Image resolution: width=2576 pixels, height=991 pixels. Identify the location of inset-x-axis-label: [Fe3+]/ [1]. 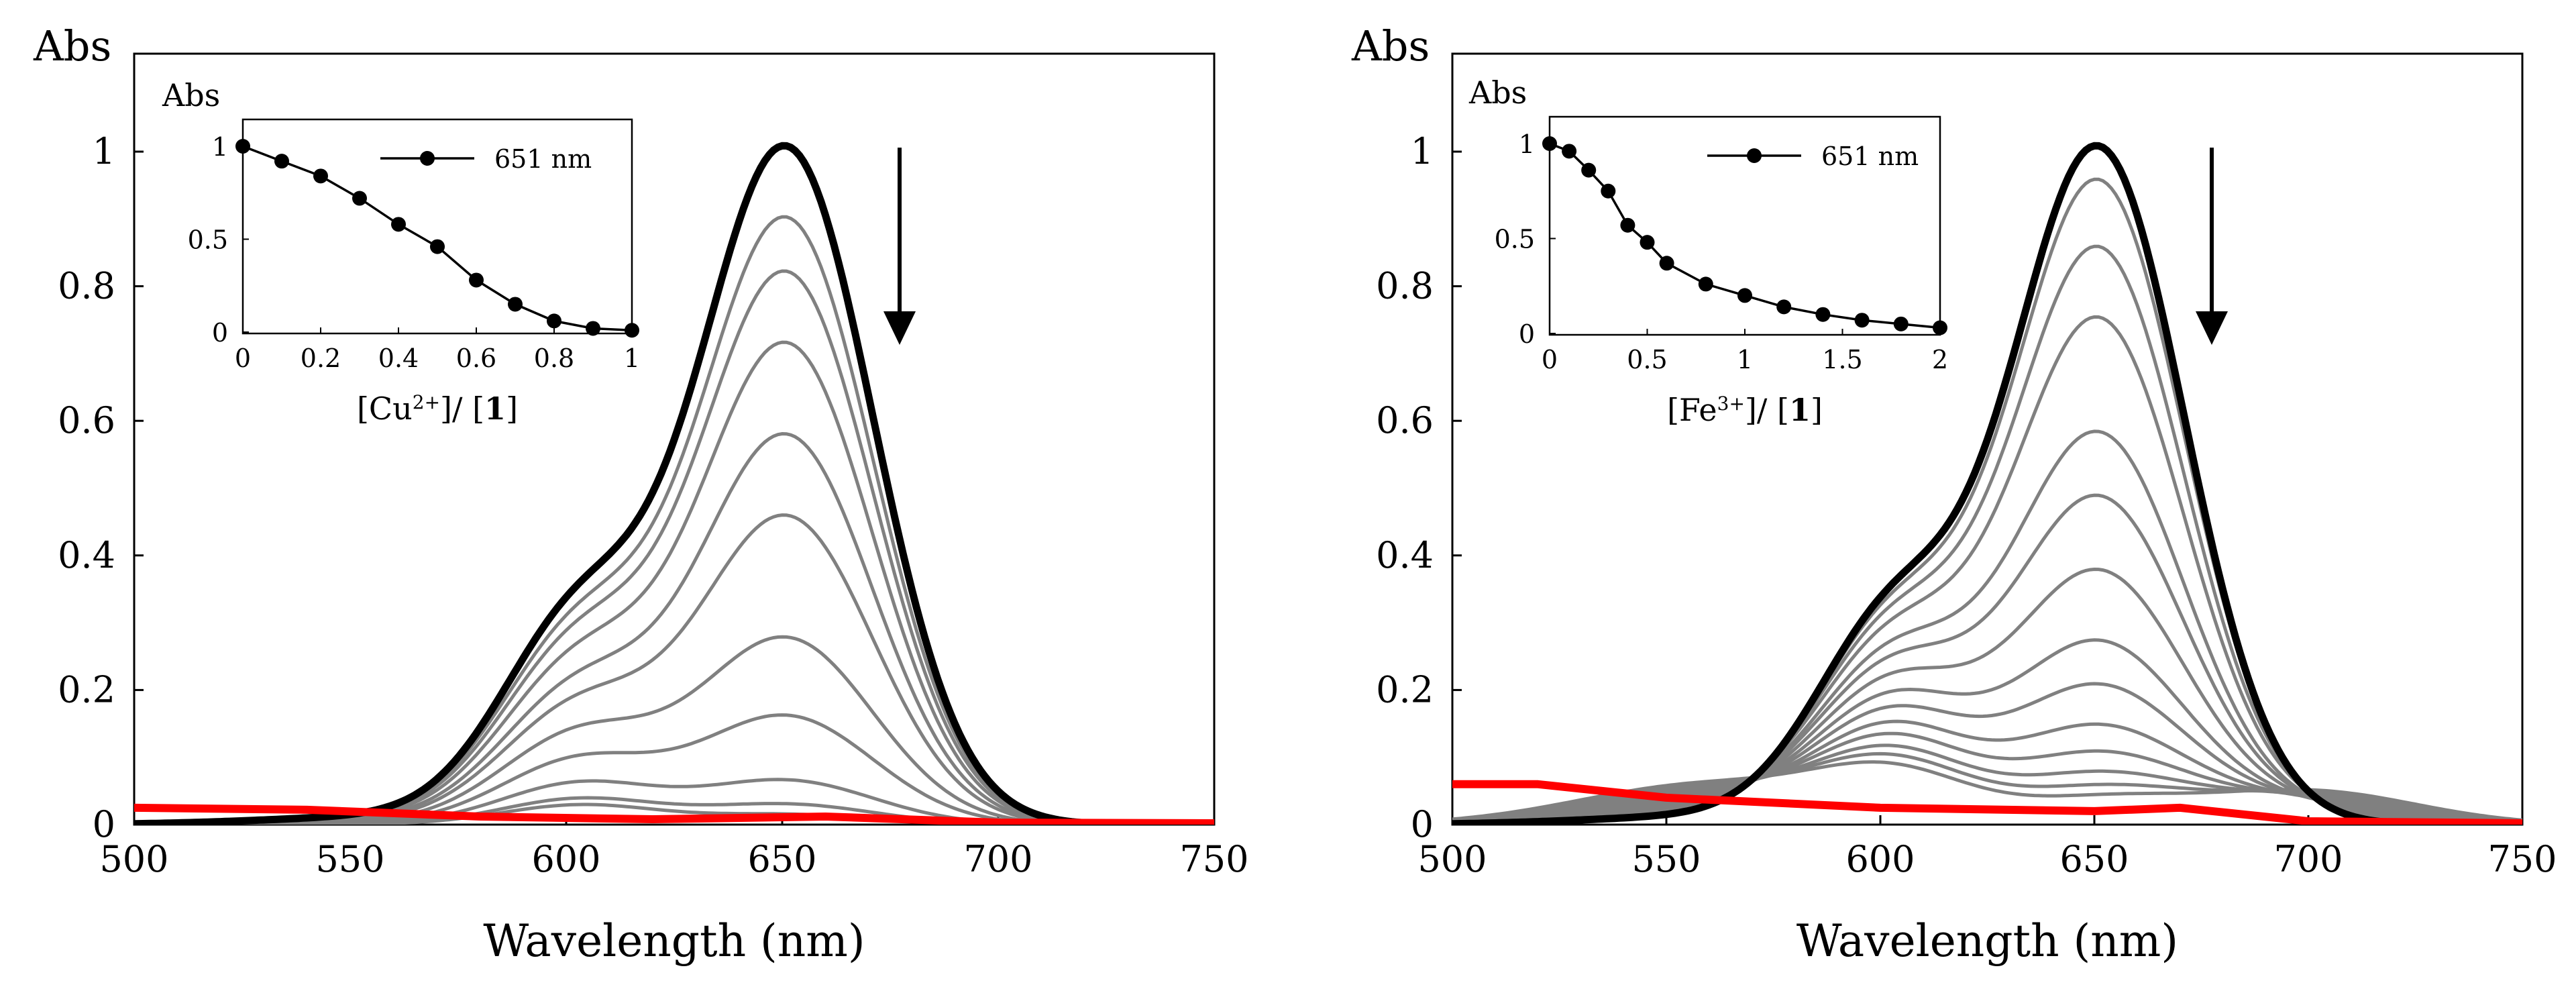
(1745, 410).